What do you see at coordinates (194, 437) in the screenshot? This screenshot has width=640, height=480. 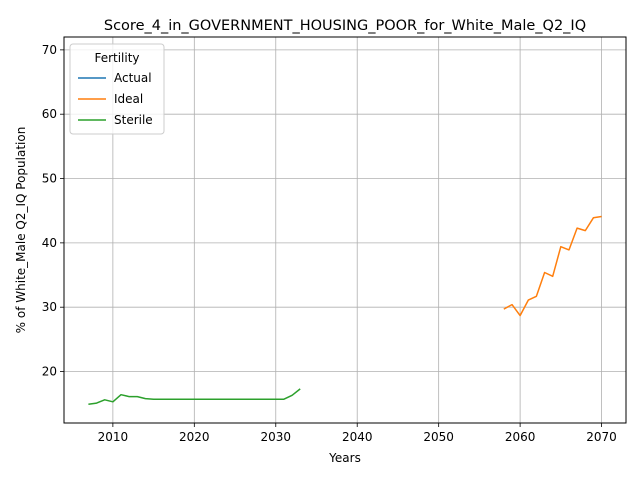 I see `x-tick-label: 2020` at bounding box center [194, 437].